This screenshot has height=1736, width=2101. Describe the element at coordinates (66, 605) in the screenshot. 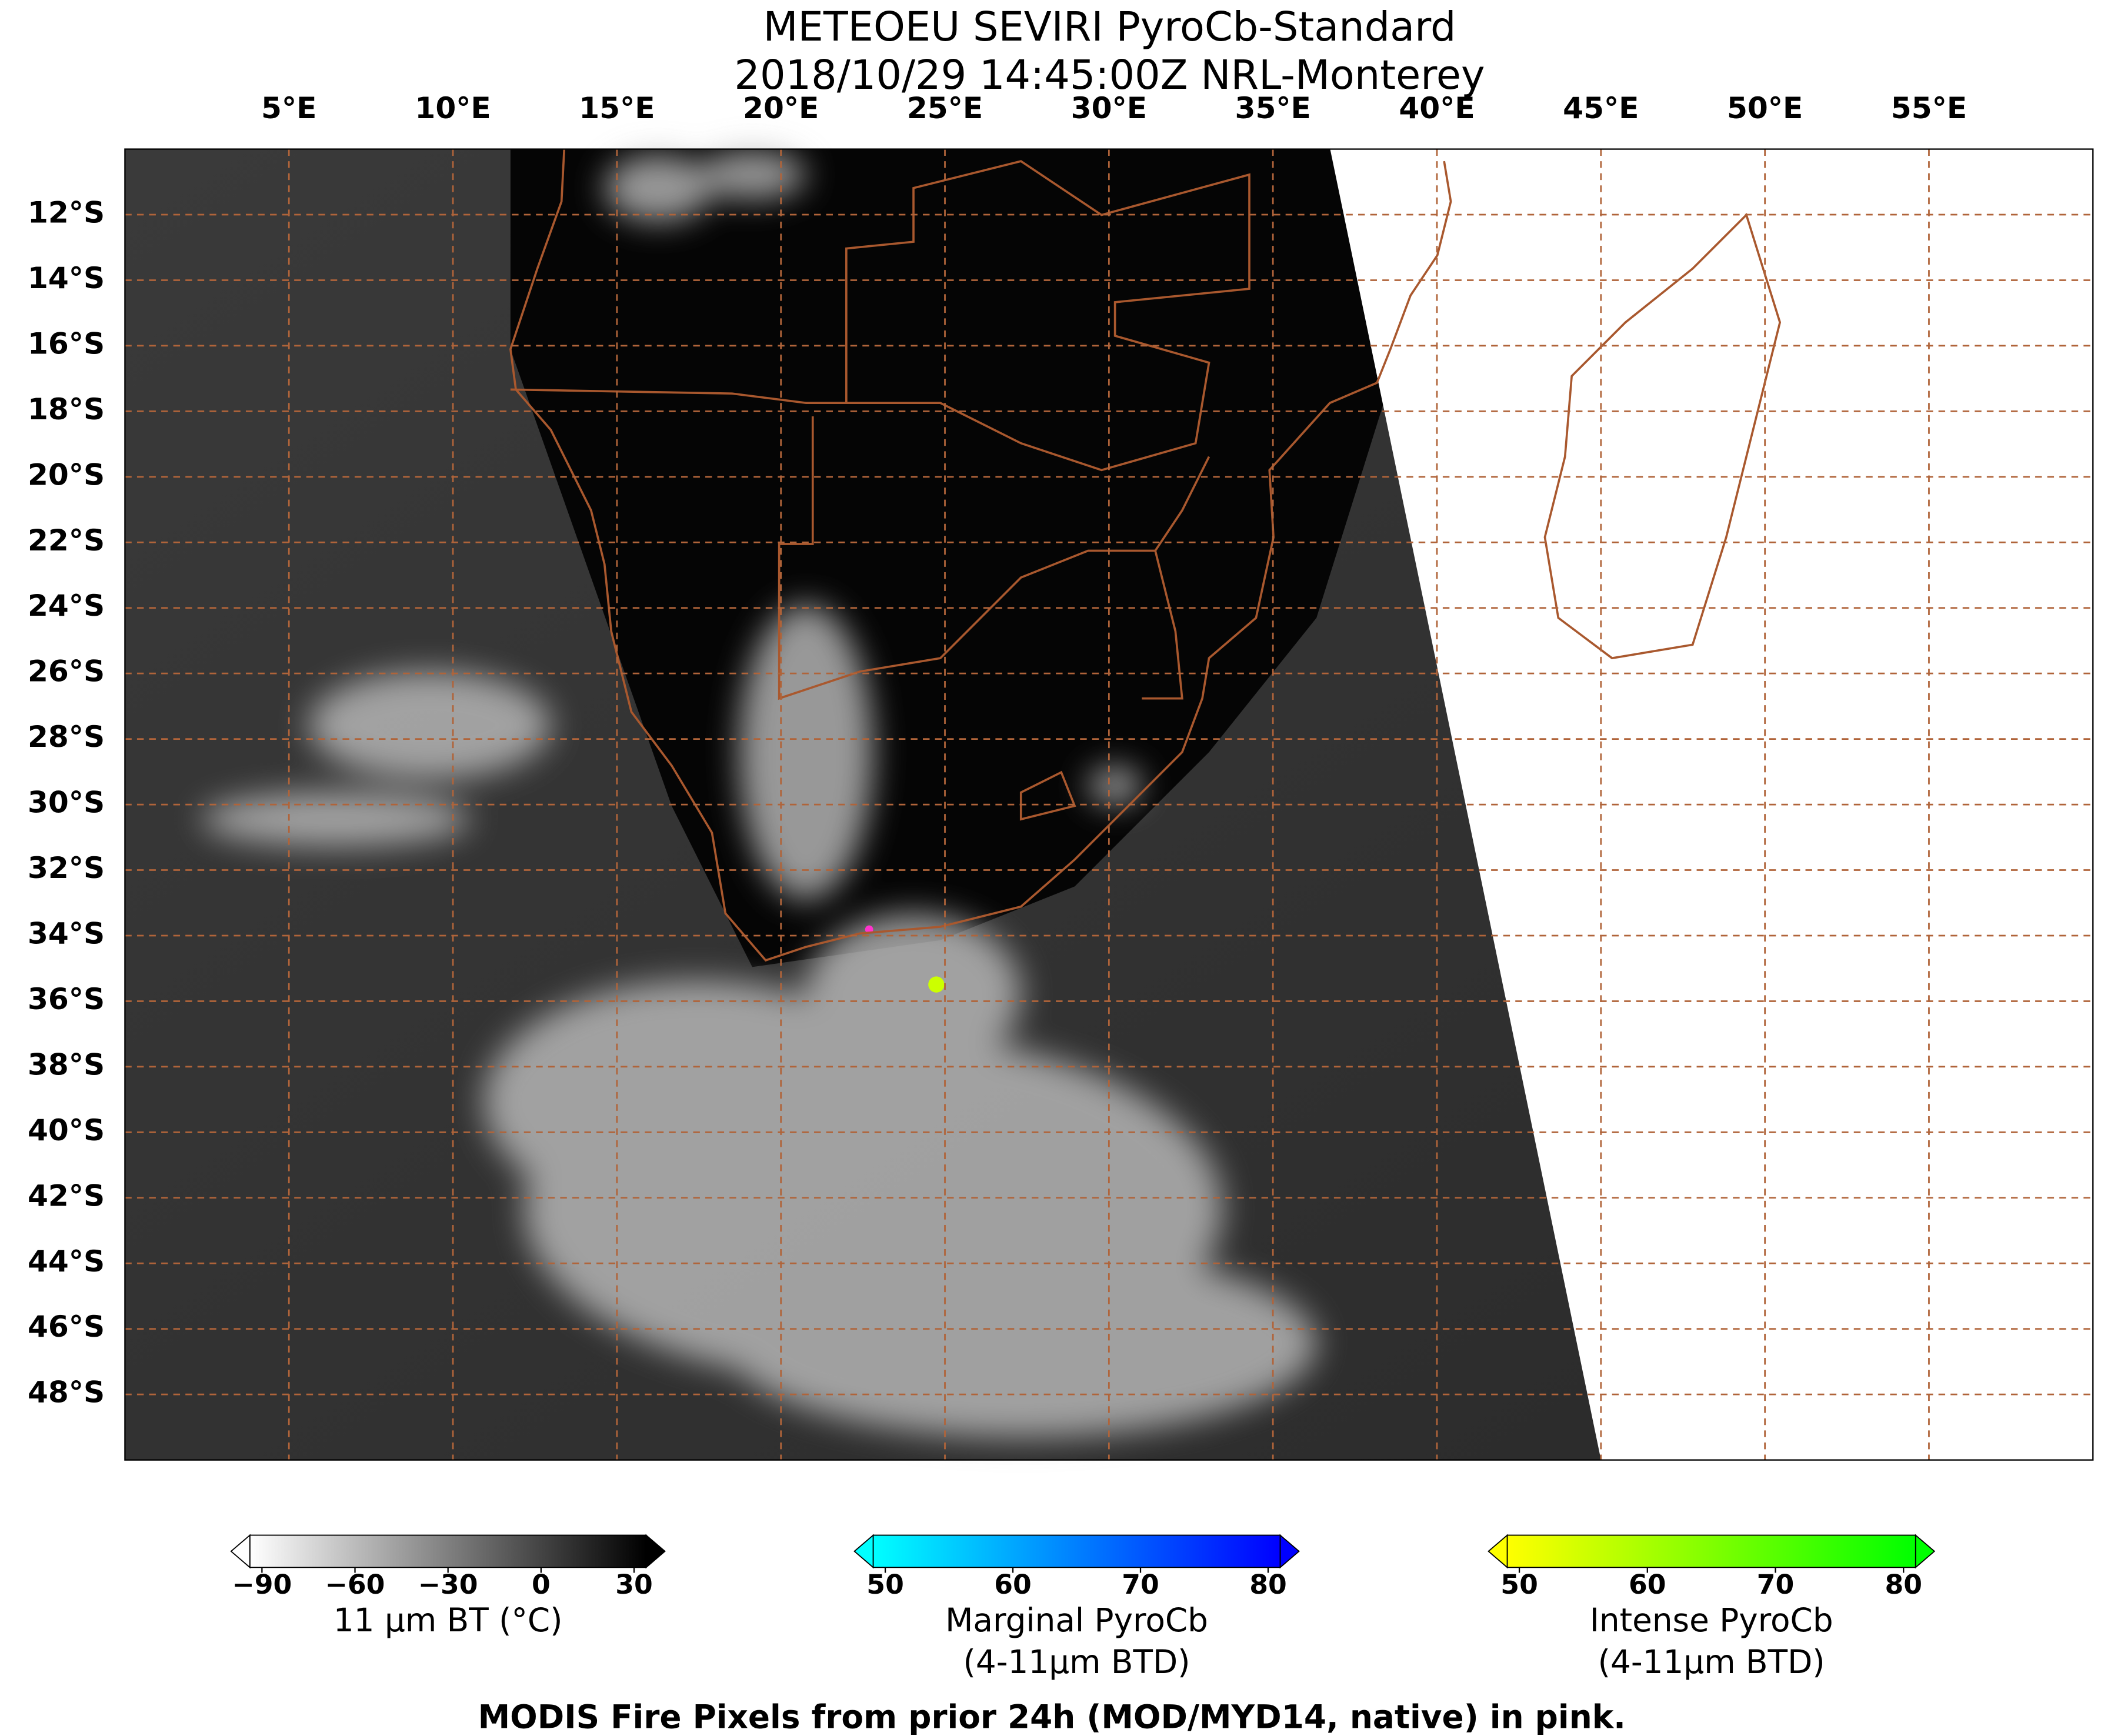

I see `y-tick-label: 24°S` at that location.